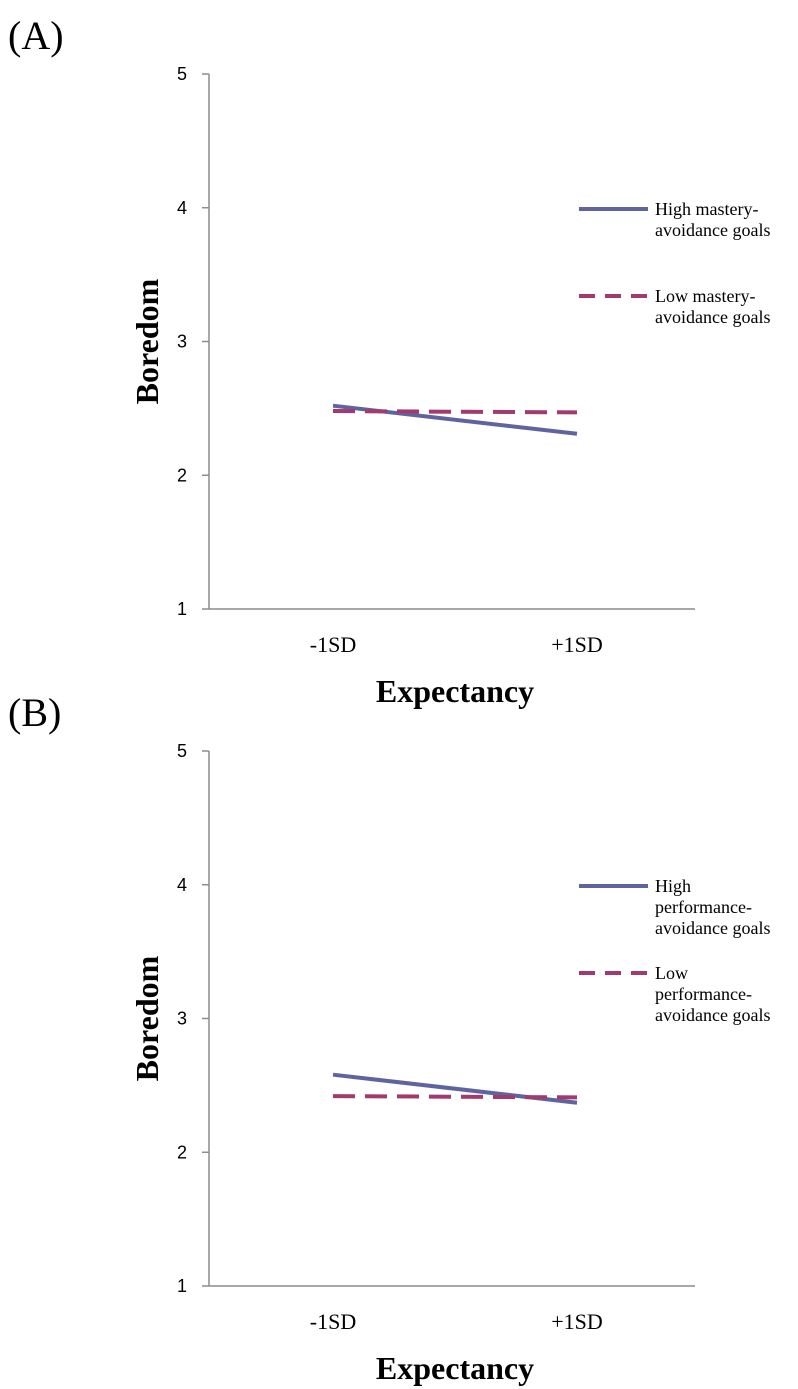 This screenshot has height=1389, width=798. Describe the element at coordinates (36, 35) in the screenshot. I see `panel-label: (A)` at that location.